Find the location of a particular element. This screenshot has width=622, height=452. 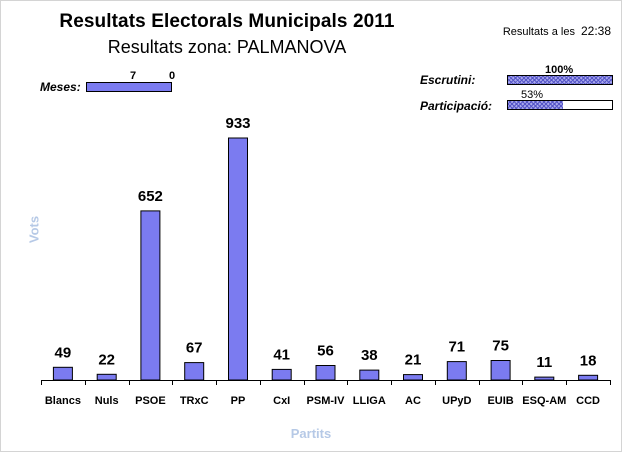

category-label: TRxC is located at coordinates (194, 401).